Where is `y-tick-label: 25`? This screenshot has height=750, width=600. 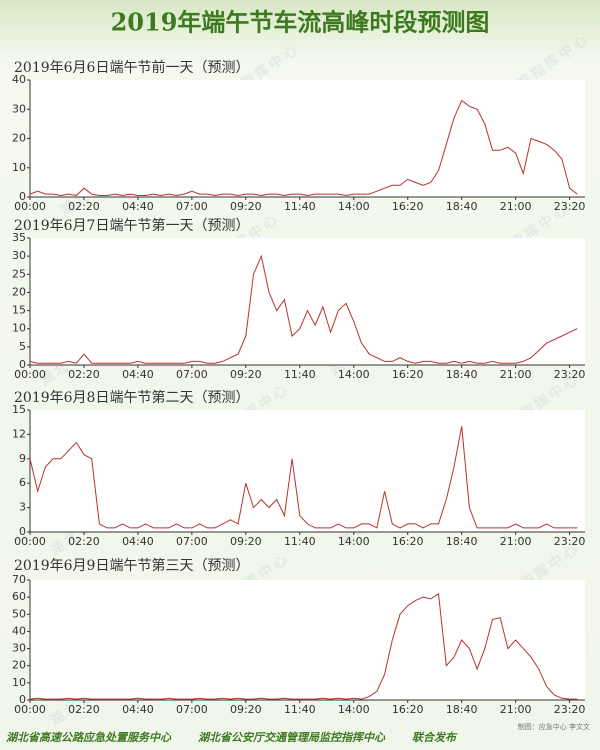
y-tick-label: 25 is located at coordinates (19, 273).